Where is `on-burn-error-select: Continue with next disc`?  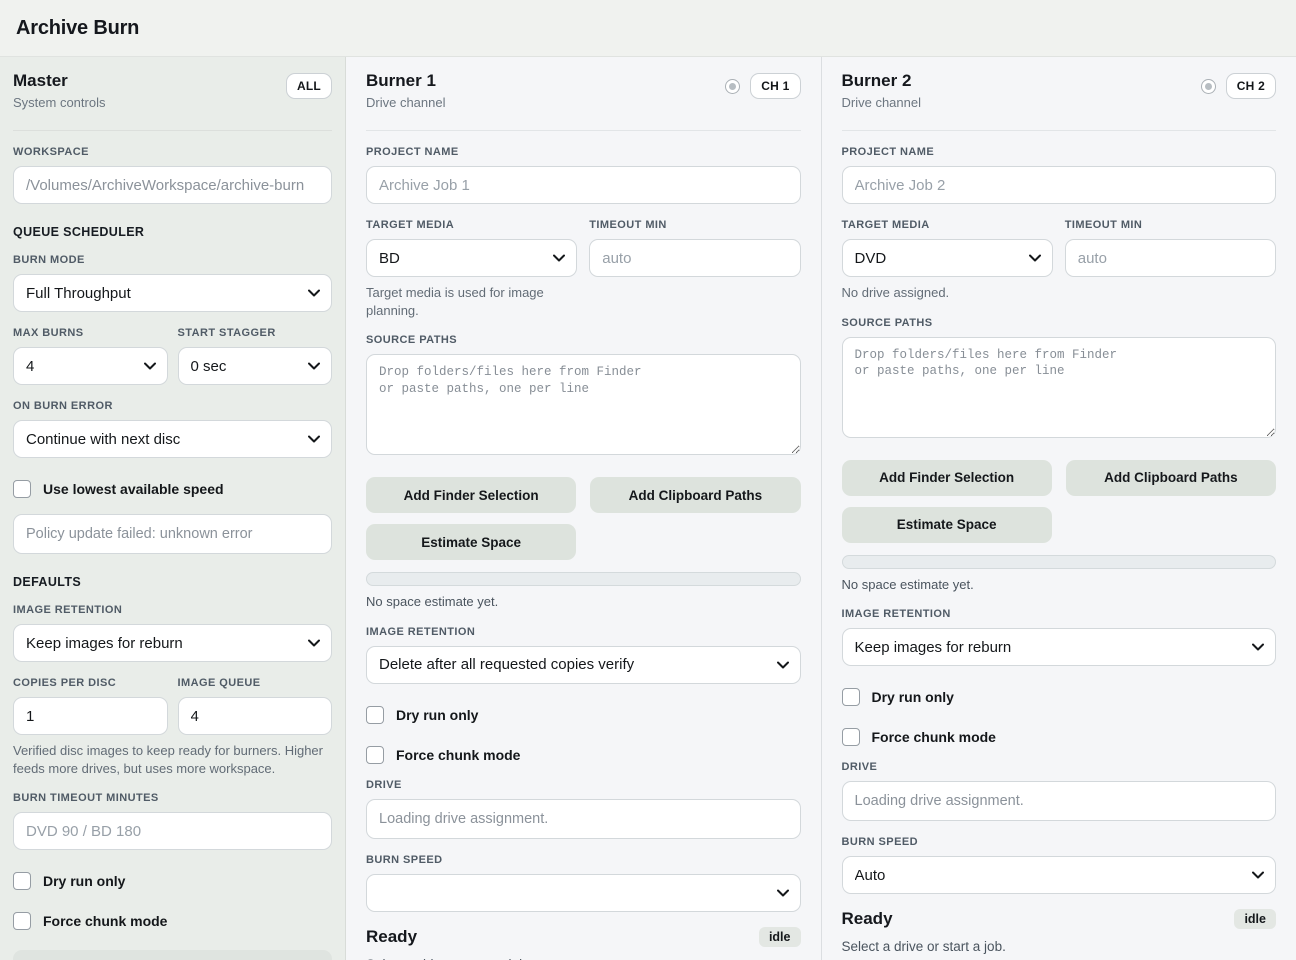
on-burn-error-select: Continue with next disc is located at coordinates (172, 439).